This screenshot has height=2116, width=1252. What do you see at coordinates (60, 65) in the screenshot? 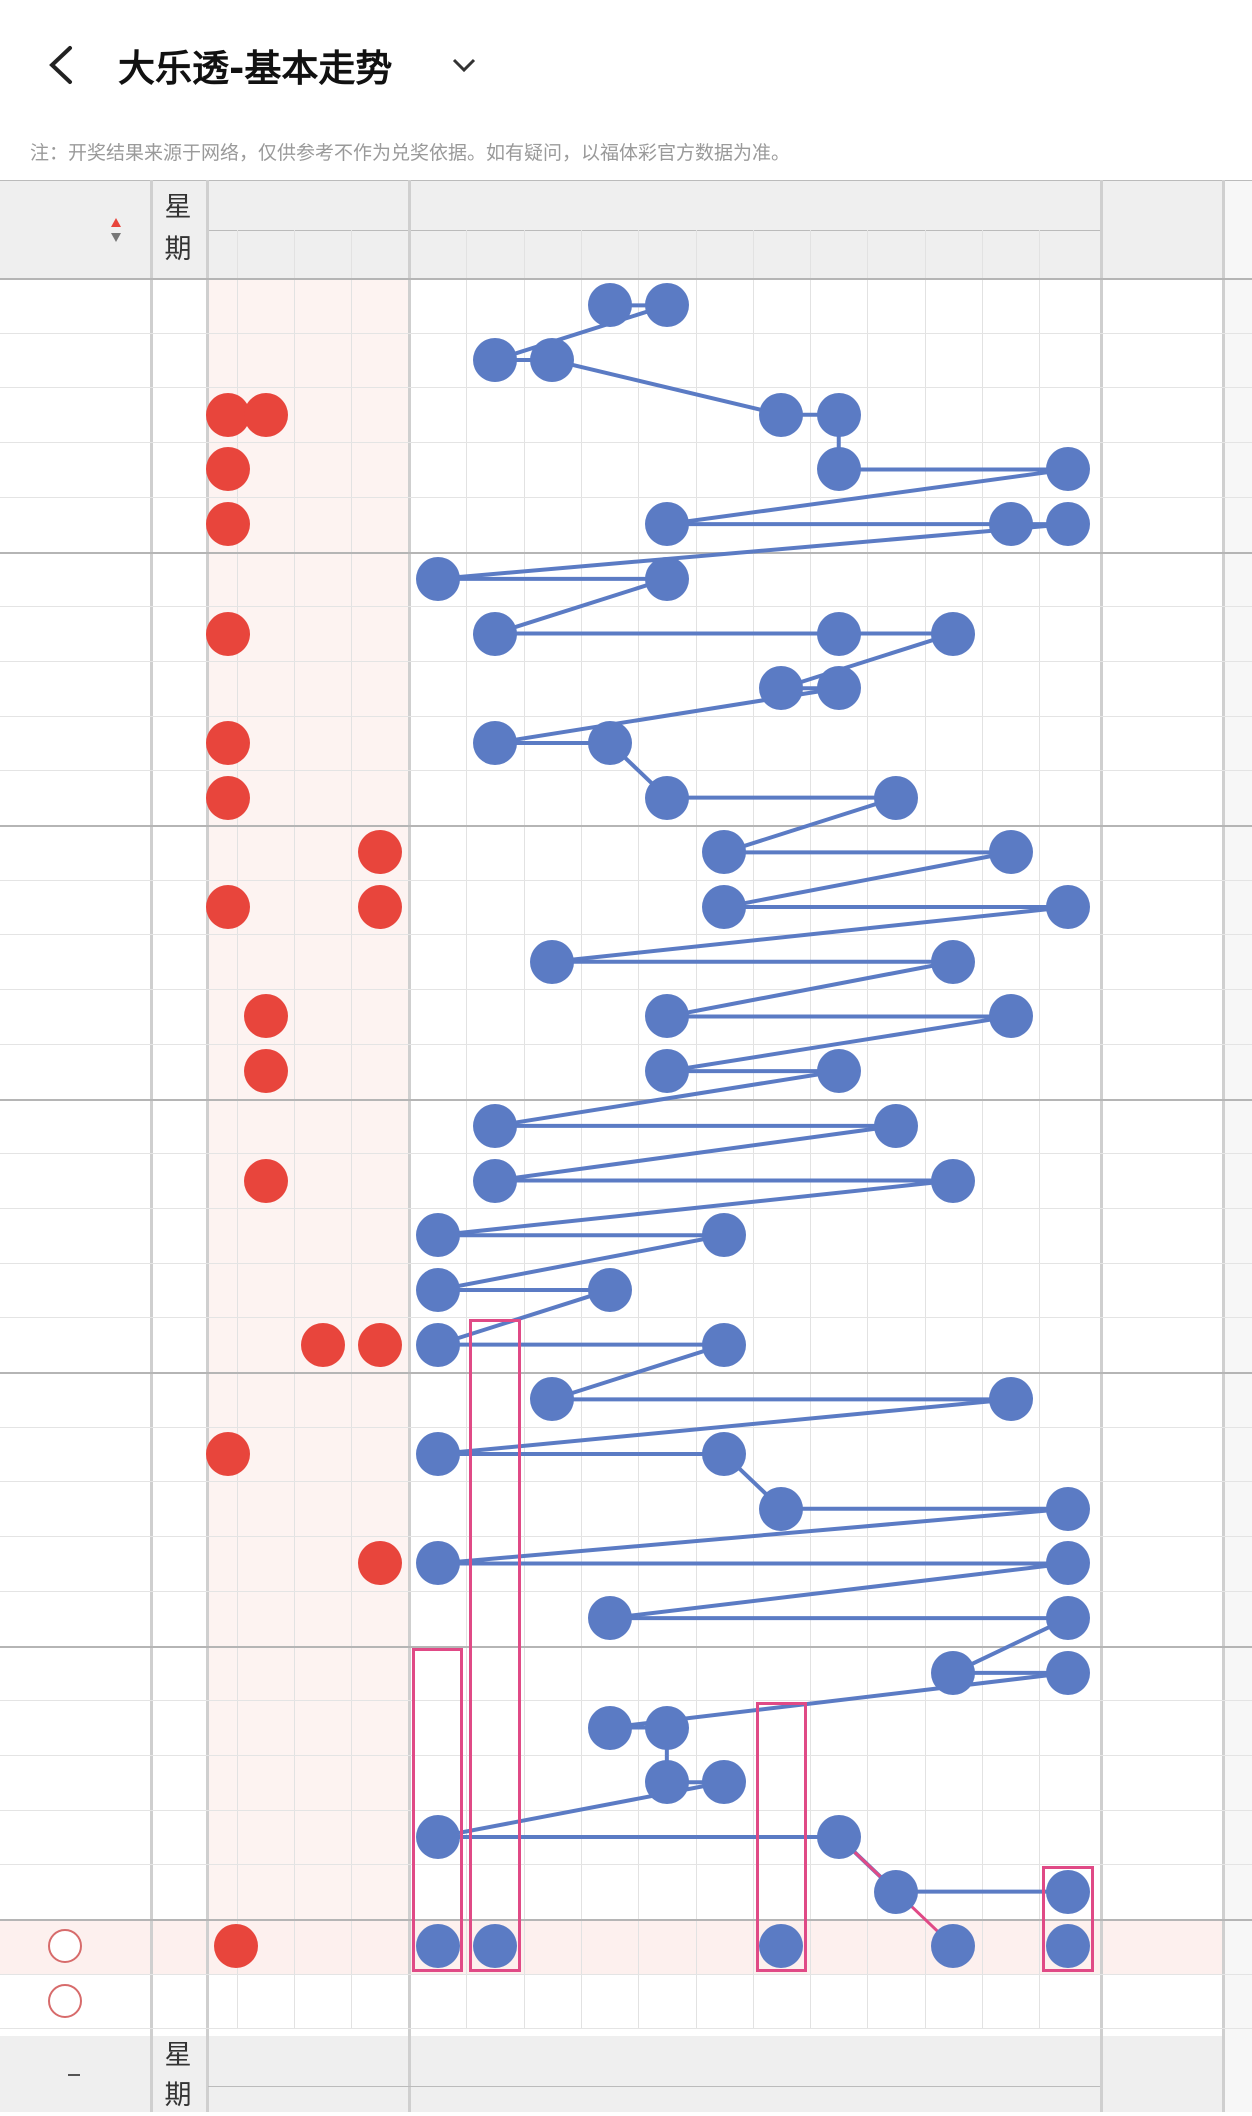
I see `back-button` at bounding box center [60, 65].